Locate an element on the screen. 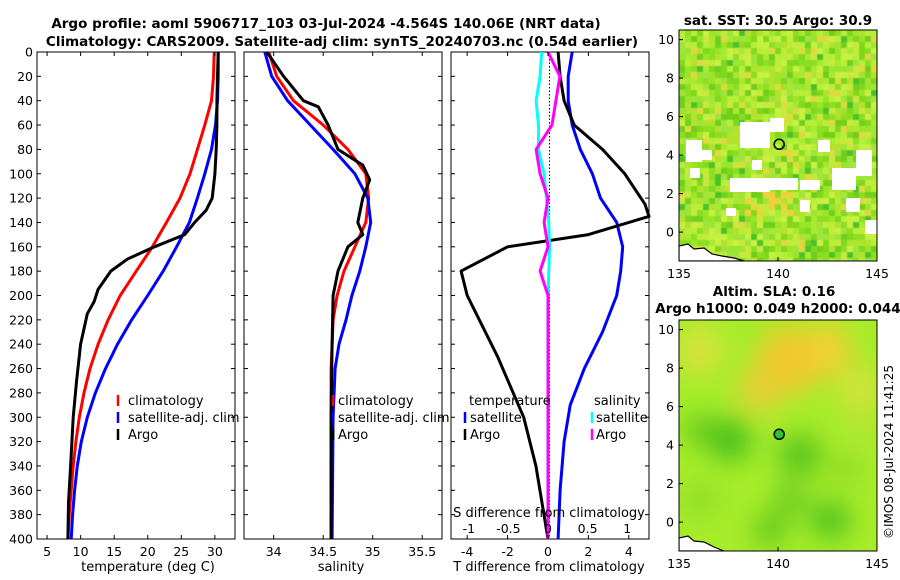 The height and width of the screenshot is (580, 900). legend-s-argo: Argo is located at coordinates (611, 435).